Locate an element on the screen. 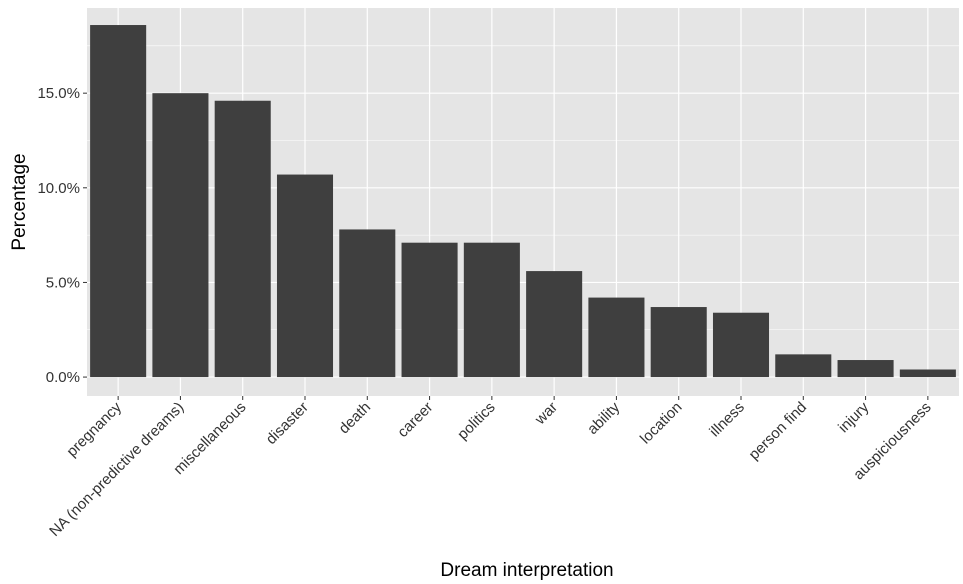  x-tick-label: death is located at coordinates (355, 418).